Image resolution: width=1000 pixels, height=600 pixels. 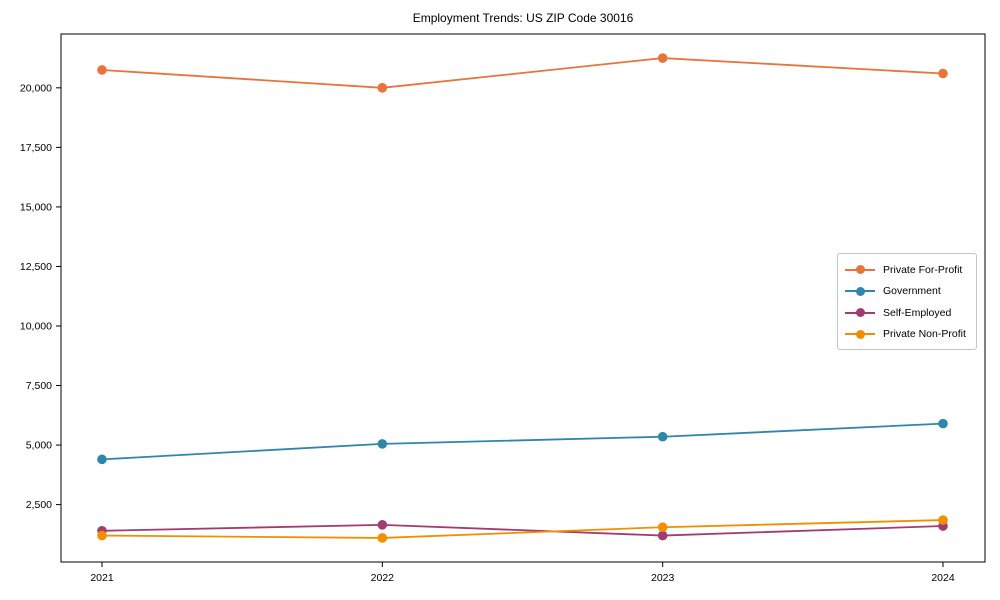 What do you see at coordinates (924, 334) in the screenshot?
I see `legend-label: Private Non-Profit` at bounding box center [924, 334].